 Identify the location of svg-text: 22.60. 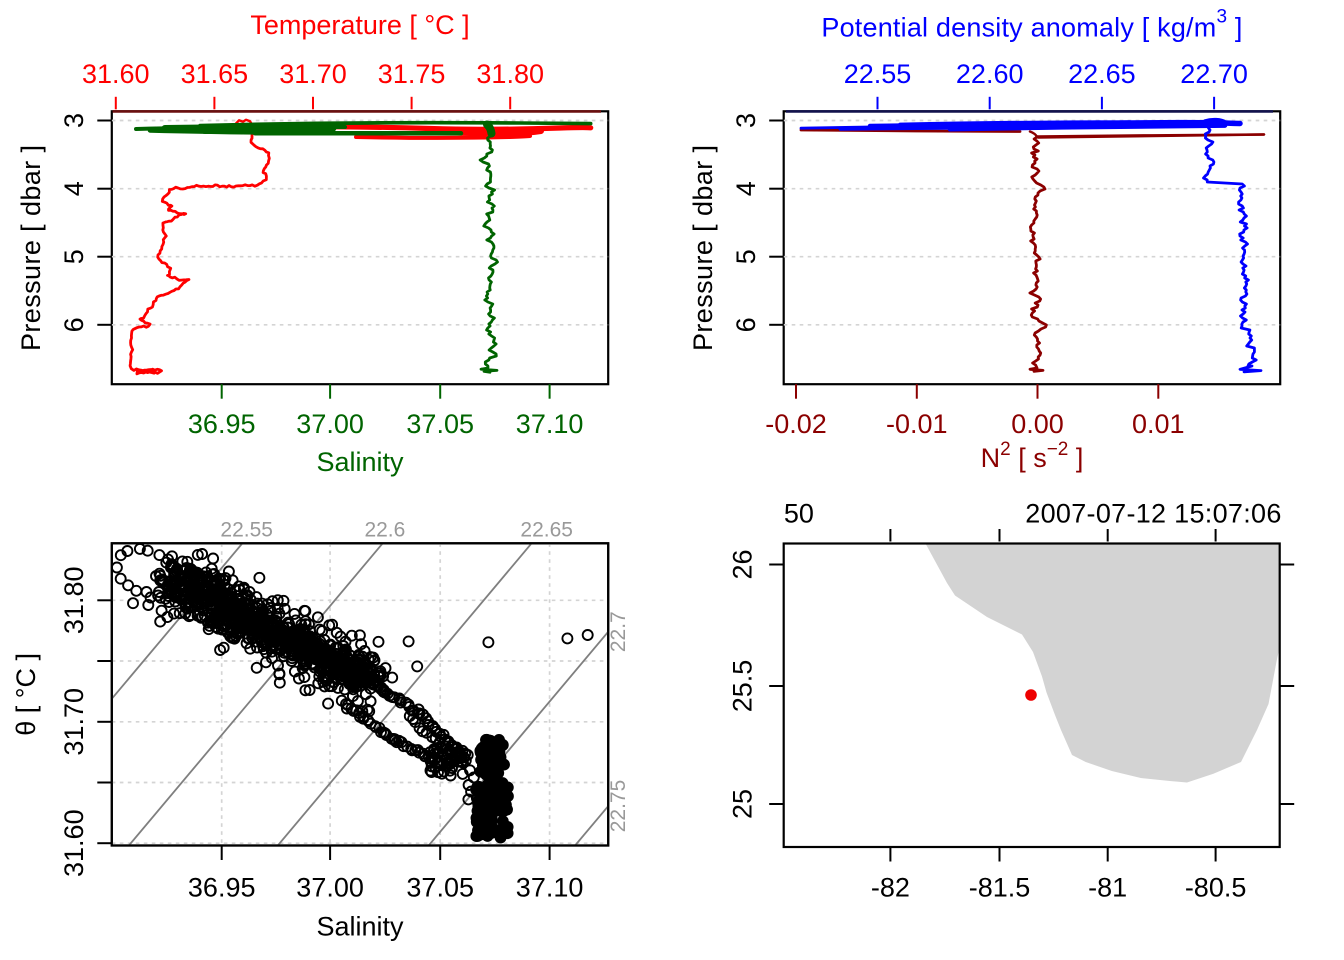
(990, 74).